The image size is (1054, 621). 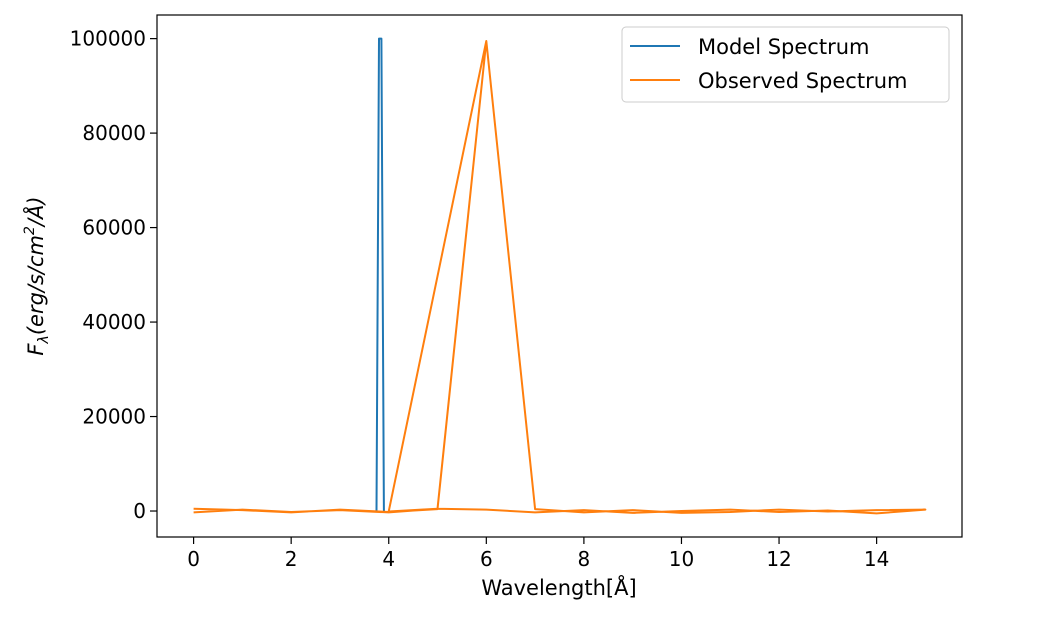 I want to click on legend: Model Spectrum Observed Spectrum, so click(x=785, y=64).